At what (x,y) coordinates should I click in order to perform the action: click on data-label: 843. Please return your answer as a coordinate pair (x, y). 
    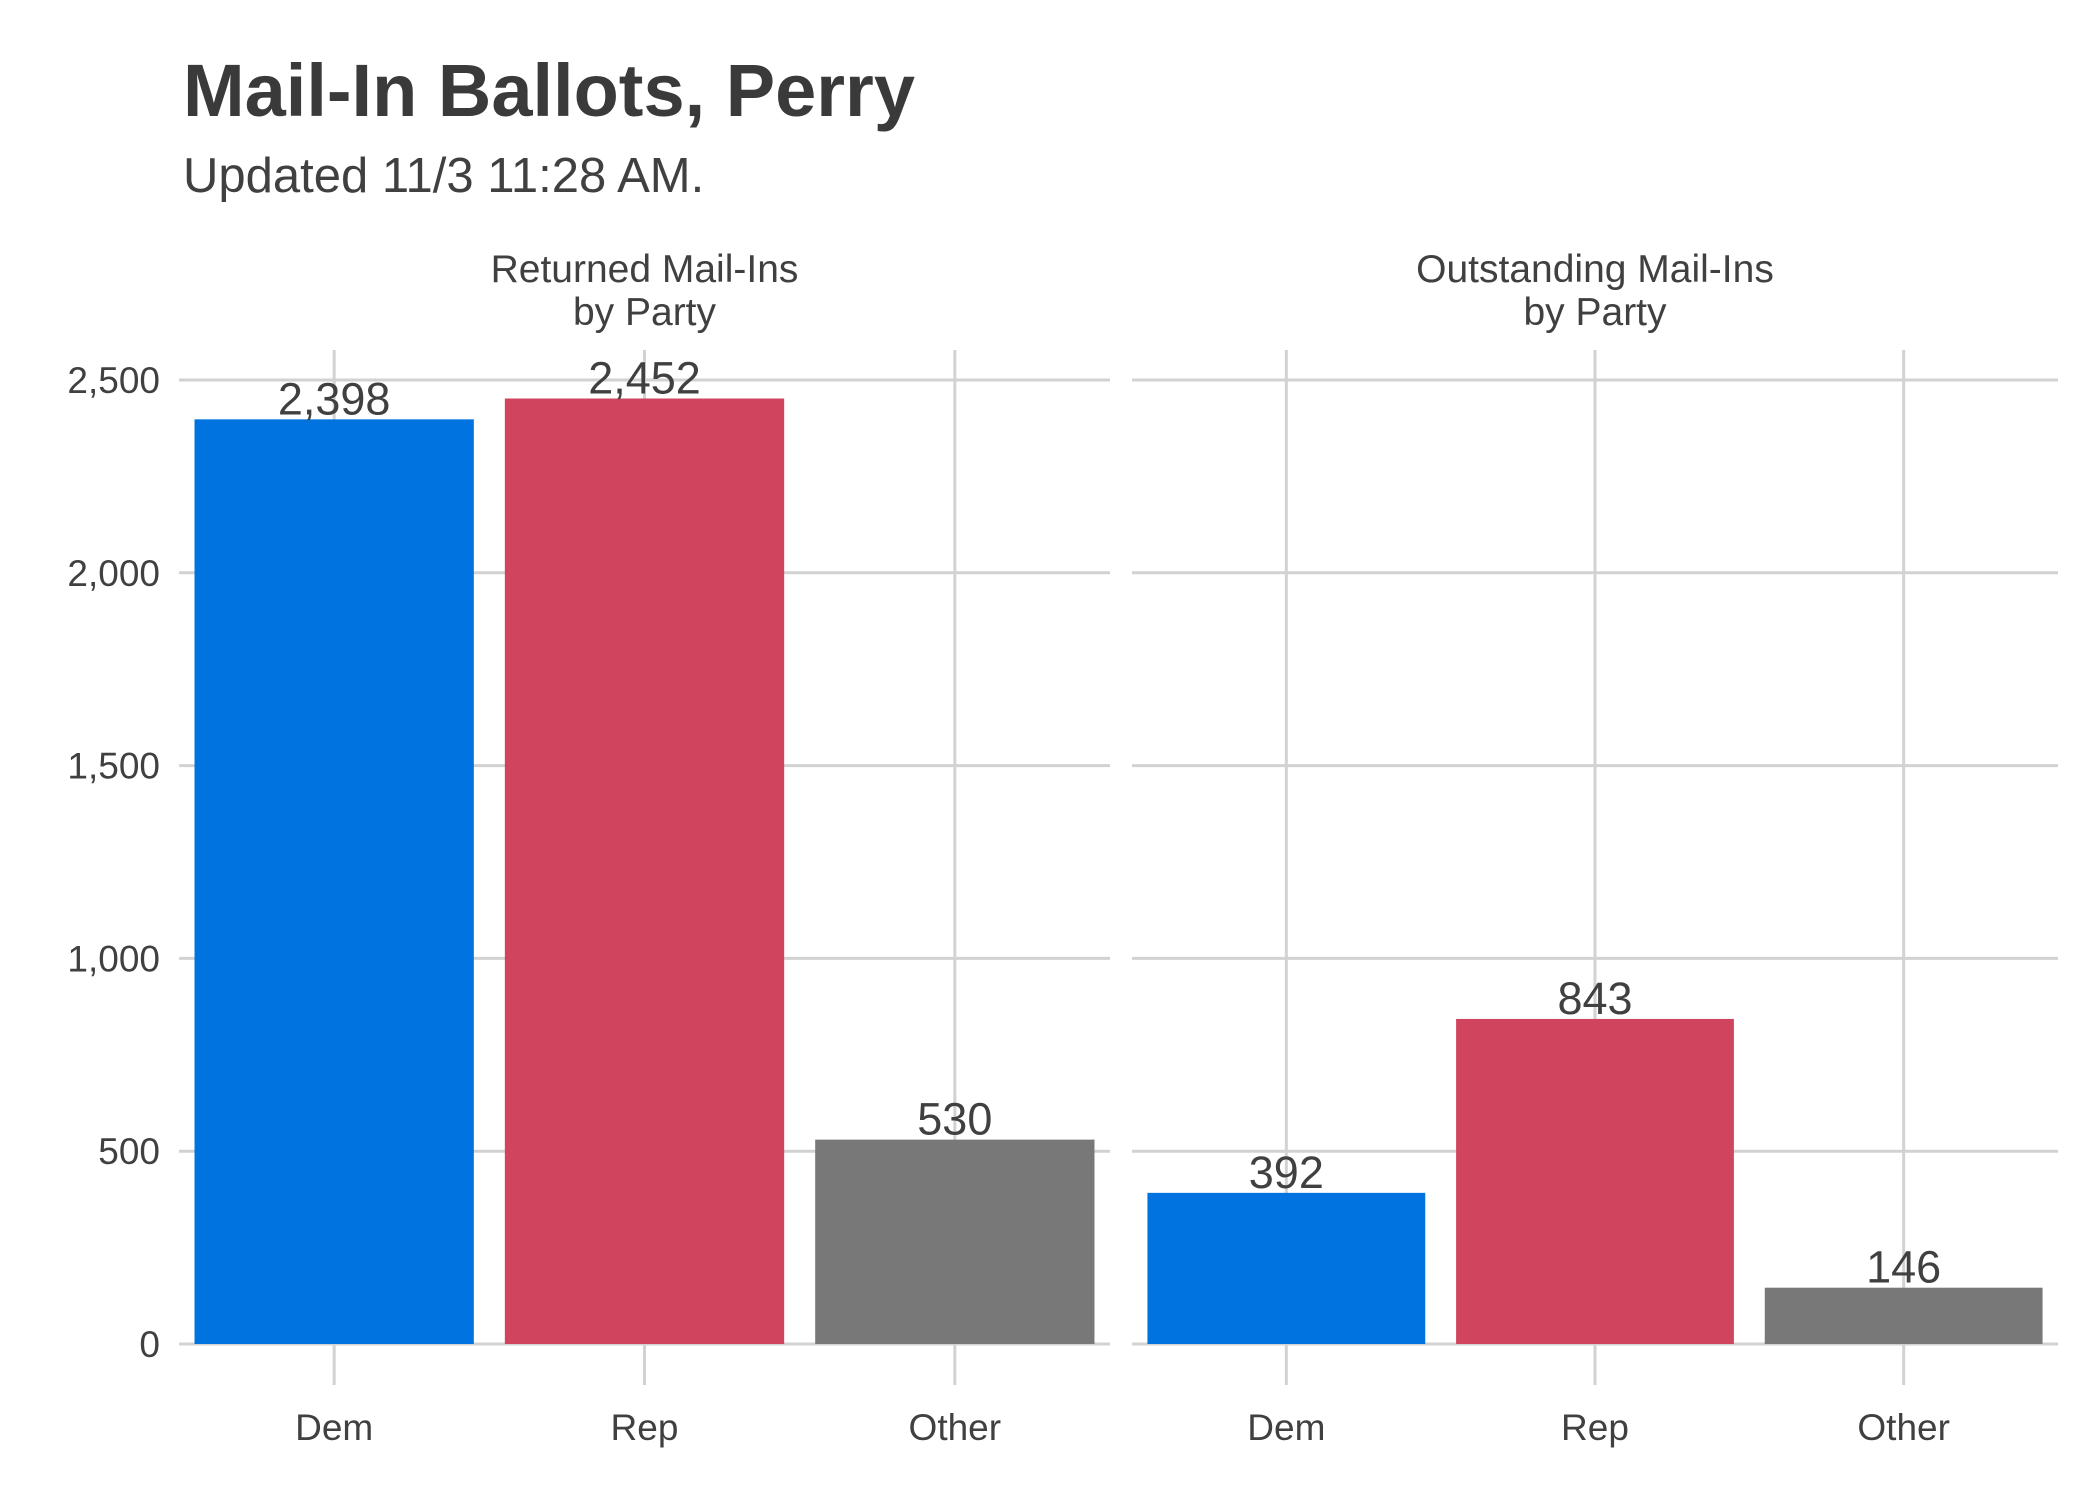
    Looking at the image, I should click on (1594, 998).